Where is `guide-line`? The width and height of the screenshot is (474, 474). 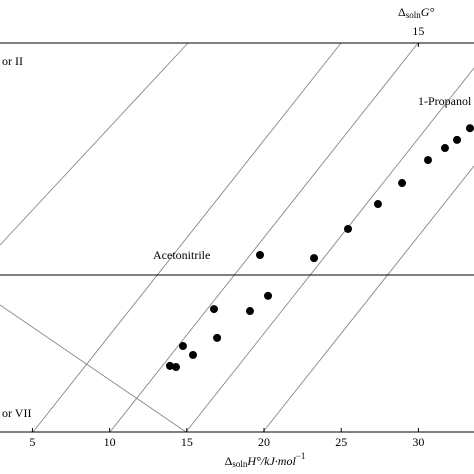 guide-line is located at coordinates (93, 368).